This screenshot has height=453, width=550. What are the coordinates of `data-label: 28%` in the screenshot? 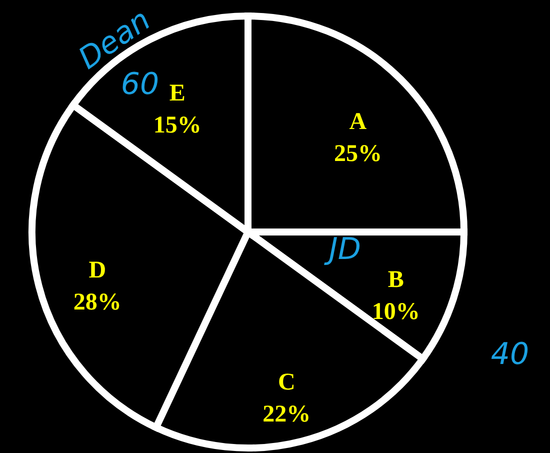 It's located at (97, 303).